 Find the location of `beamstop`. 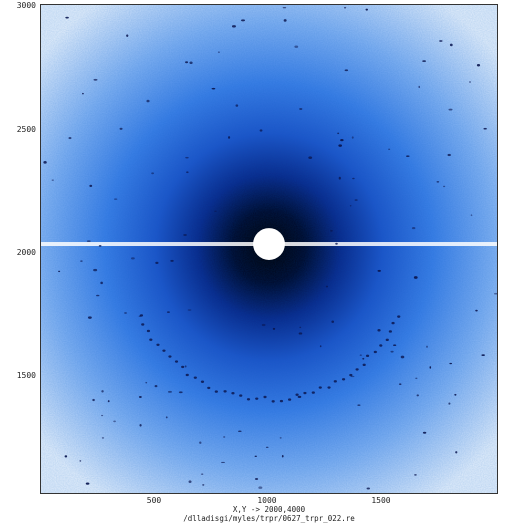

beamstop is located at coordinates (269, 244).